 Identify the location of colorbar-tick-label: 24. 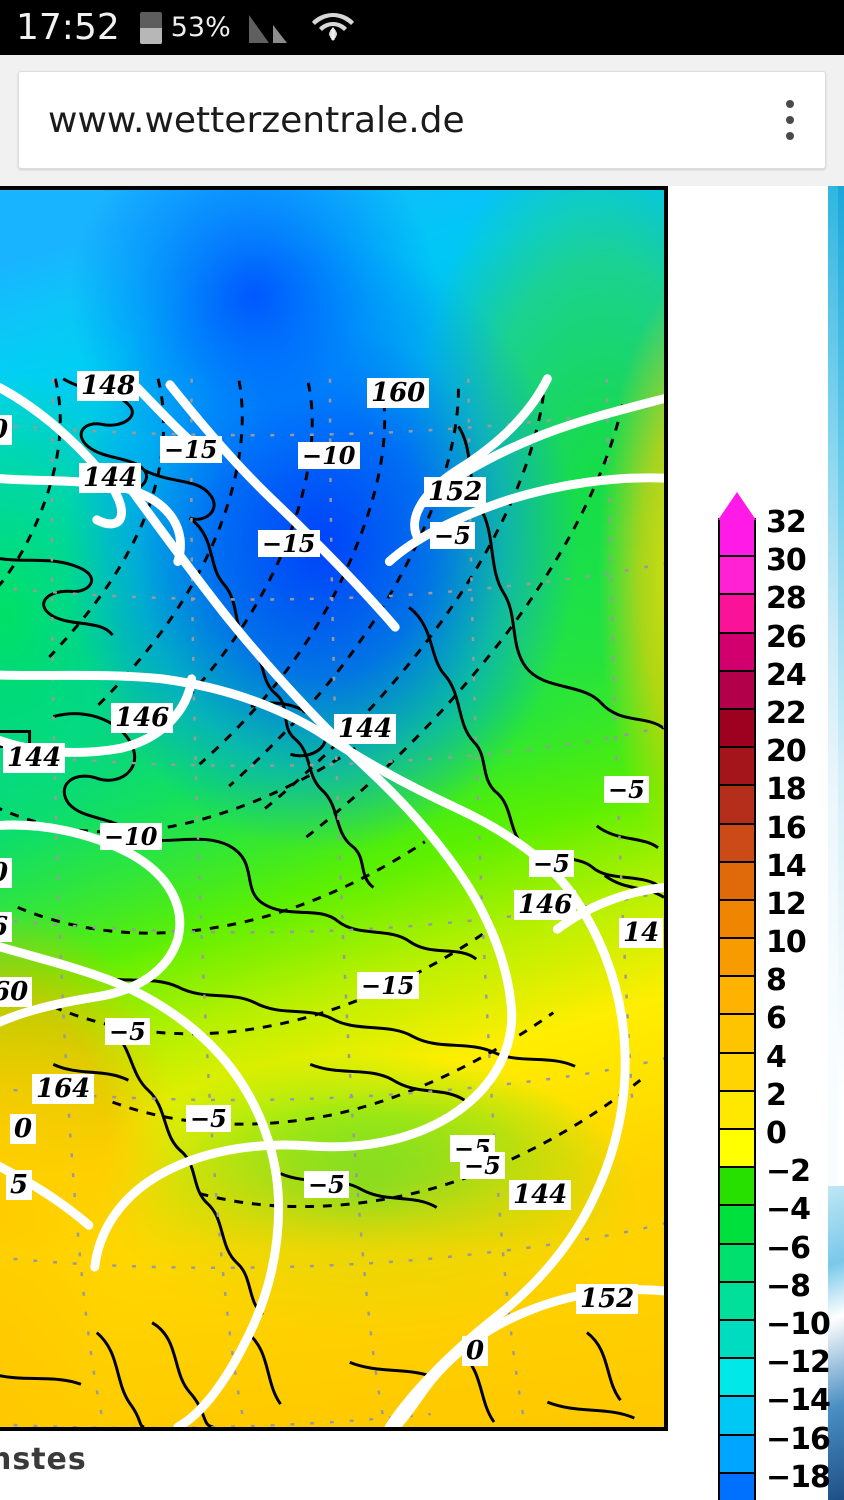
(786, 675).